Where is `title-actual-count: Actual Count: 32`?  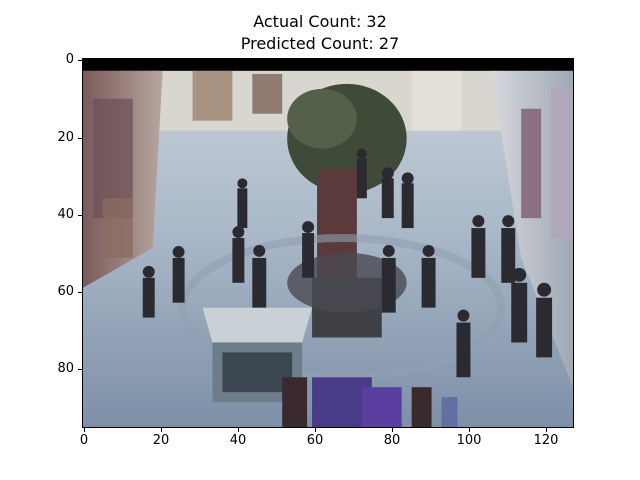 title-actual-count: Actual Count: 32 is located at coordinates (320, 21).